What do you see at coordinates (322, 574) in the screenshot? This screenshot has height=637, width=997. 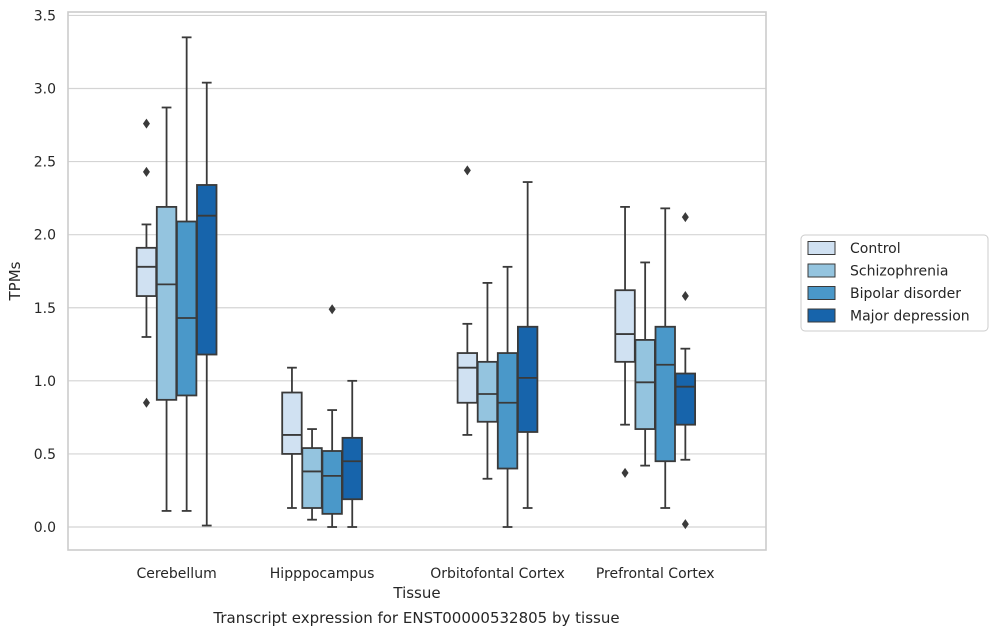 I see `x-tick-label: Hipppocampus` at bounding box center [322, 574].